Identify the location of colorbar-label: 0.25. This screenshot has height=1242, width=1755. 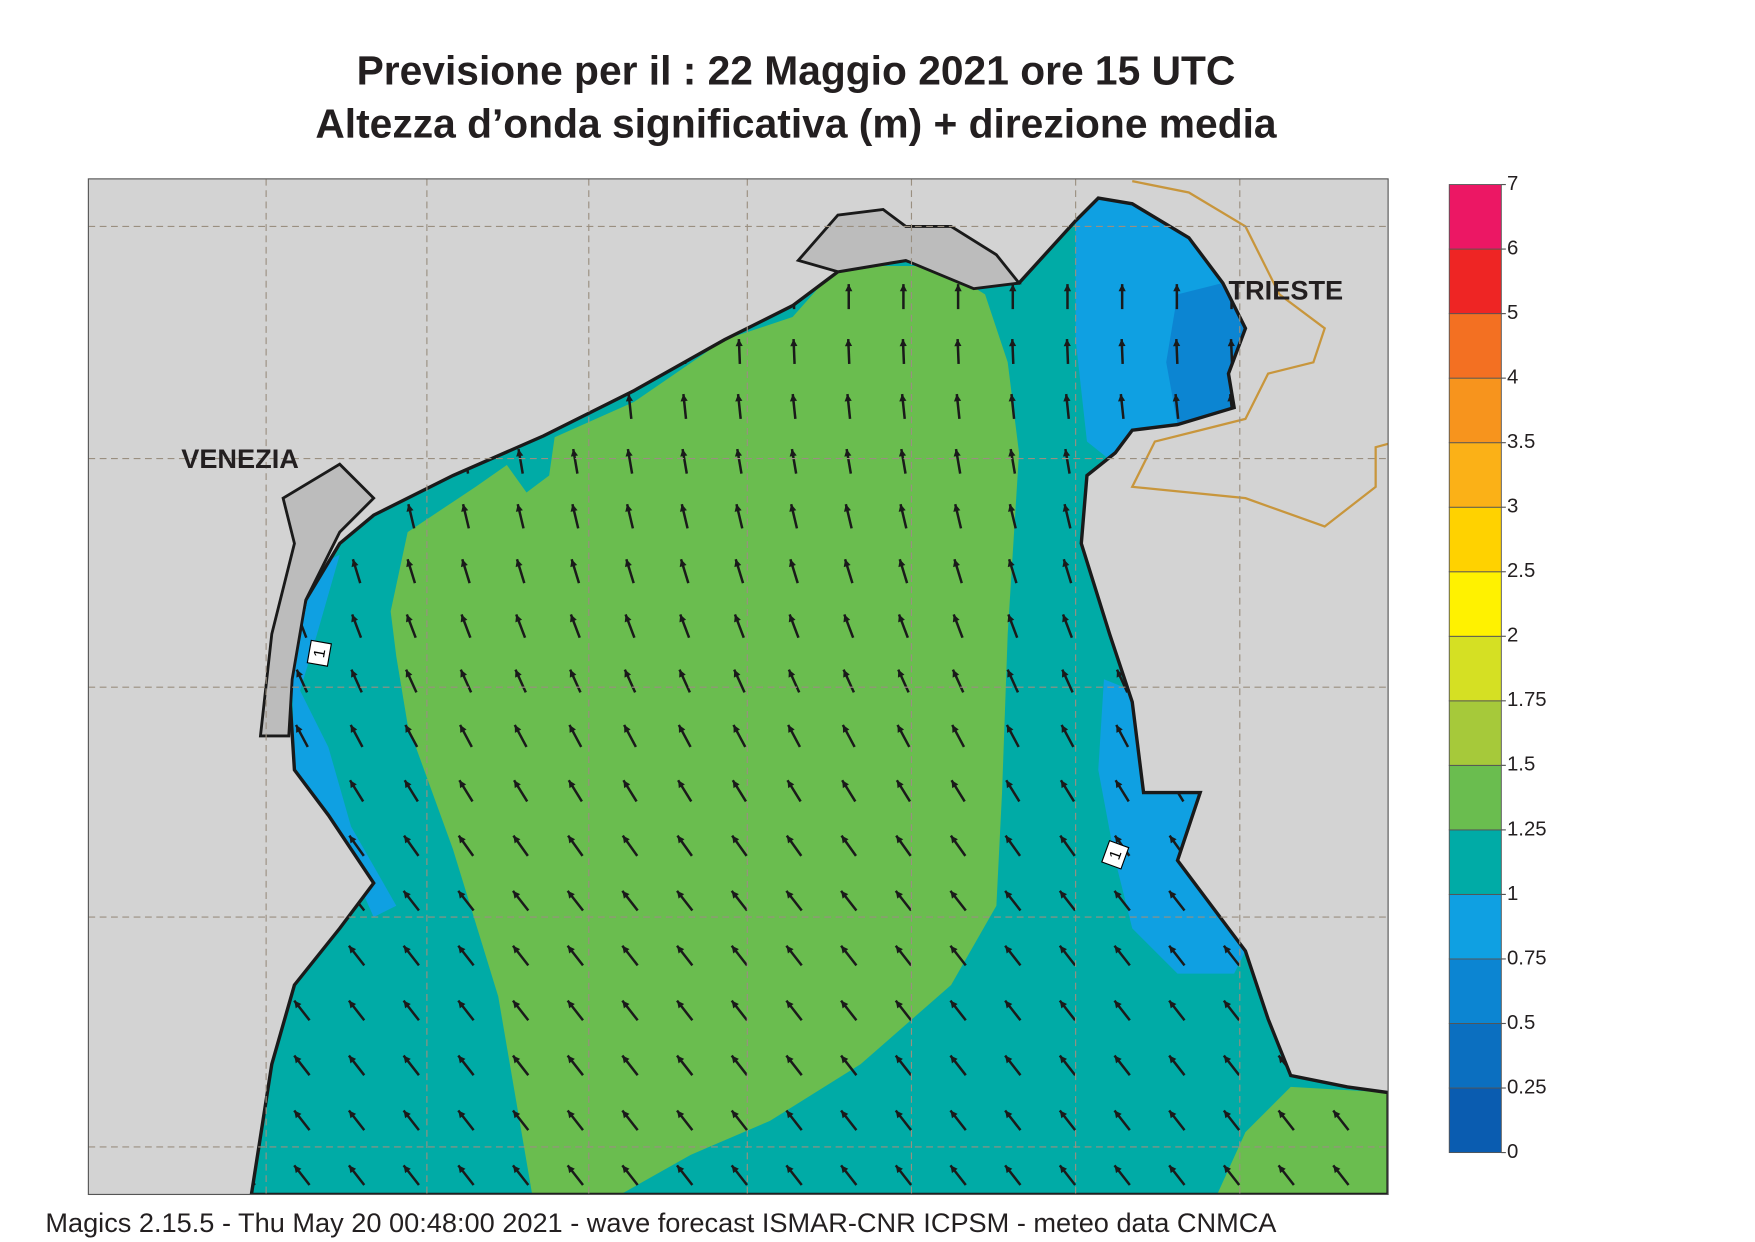
(1527, 1087).